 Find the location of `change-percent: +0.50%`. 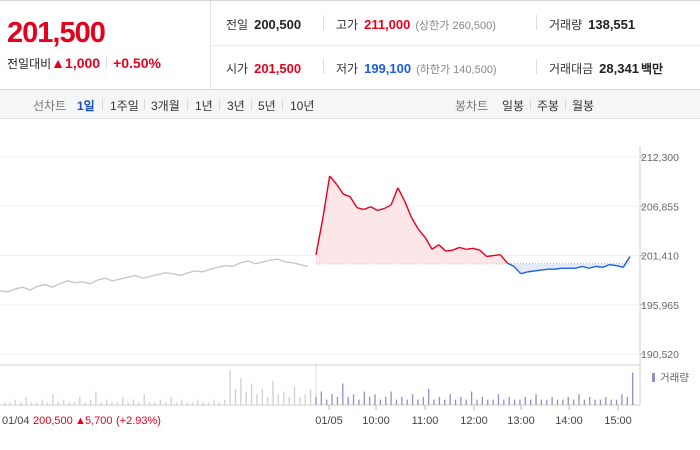

change-percent: +0.50% is located at coordinates (137, 63).